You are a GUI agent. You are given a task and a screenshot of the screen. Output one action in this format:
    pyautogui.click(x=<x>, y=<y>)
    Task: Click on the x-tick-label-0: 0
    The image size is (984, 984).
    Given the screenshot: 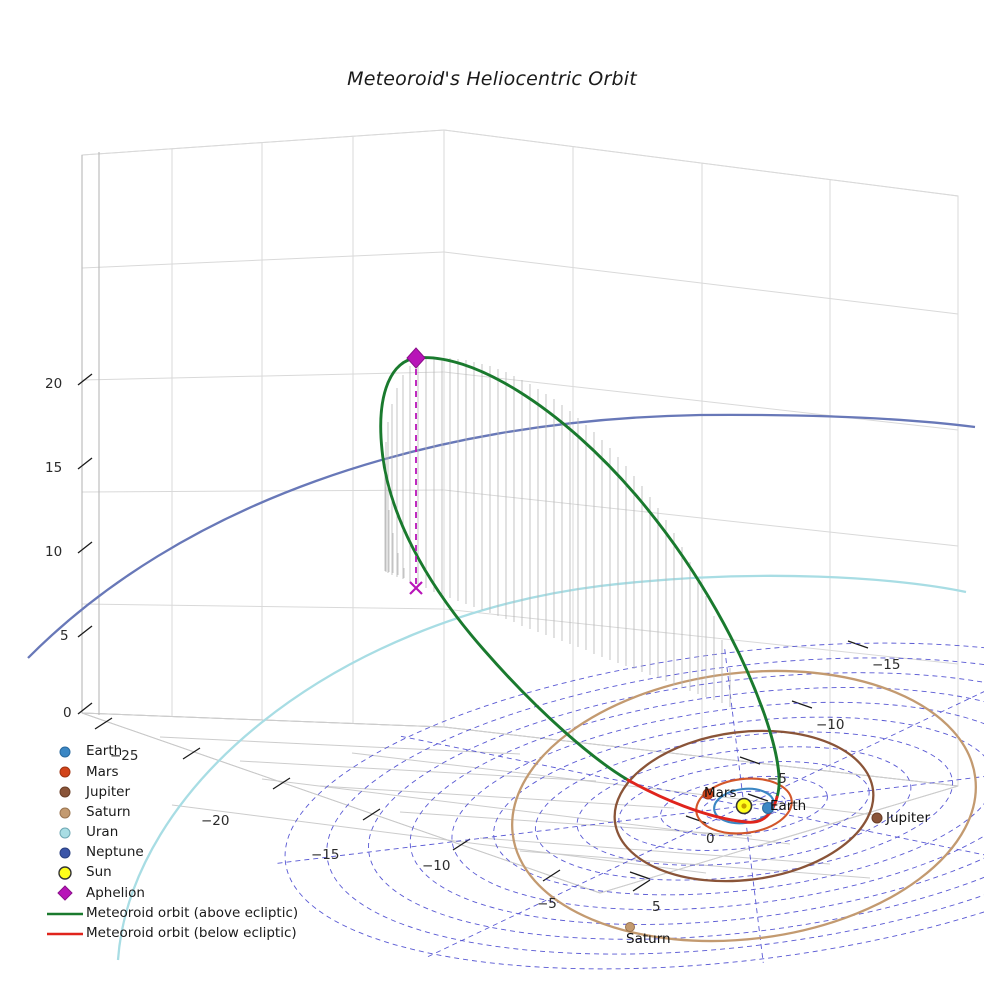 What is the action you would take?
    pyautogui.click(x=710, y=839)
    